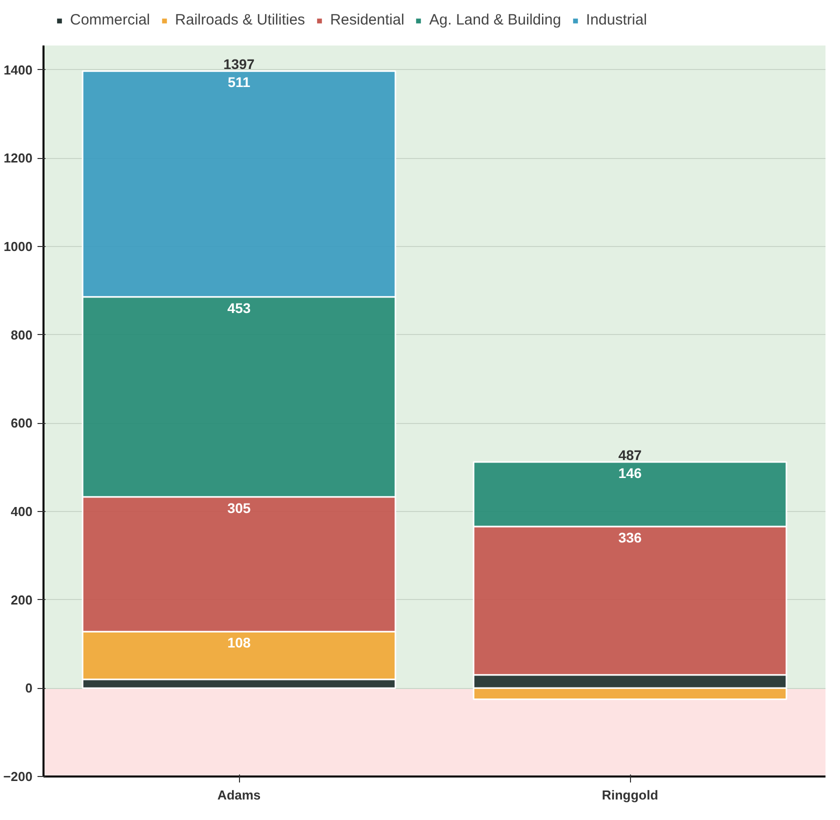  Describe the element at coordinates (21, 600) in the screenshot. I see `y-tick-label: 200` at that location.